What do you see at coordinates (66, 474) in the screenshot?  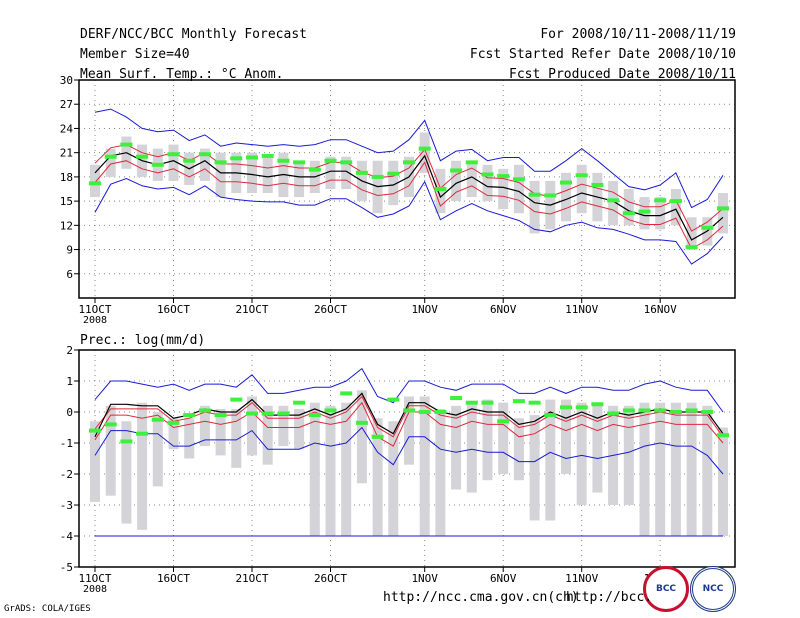 I see `prec-ytick-label: -2` at bounding box center [66, 474].